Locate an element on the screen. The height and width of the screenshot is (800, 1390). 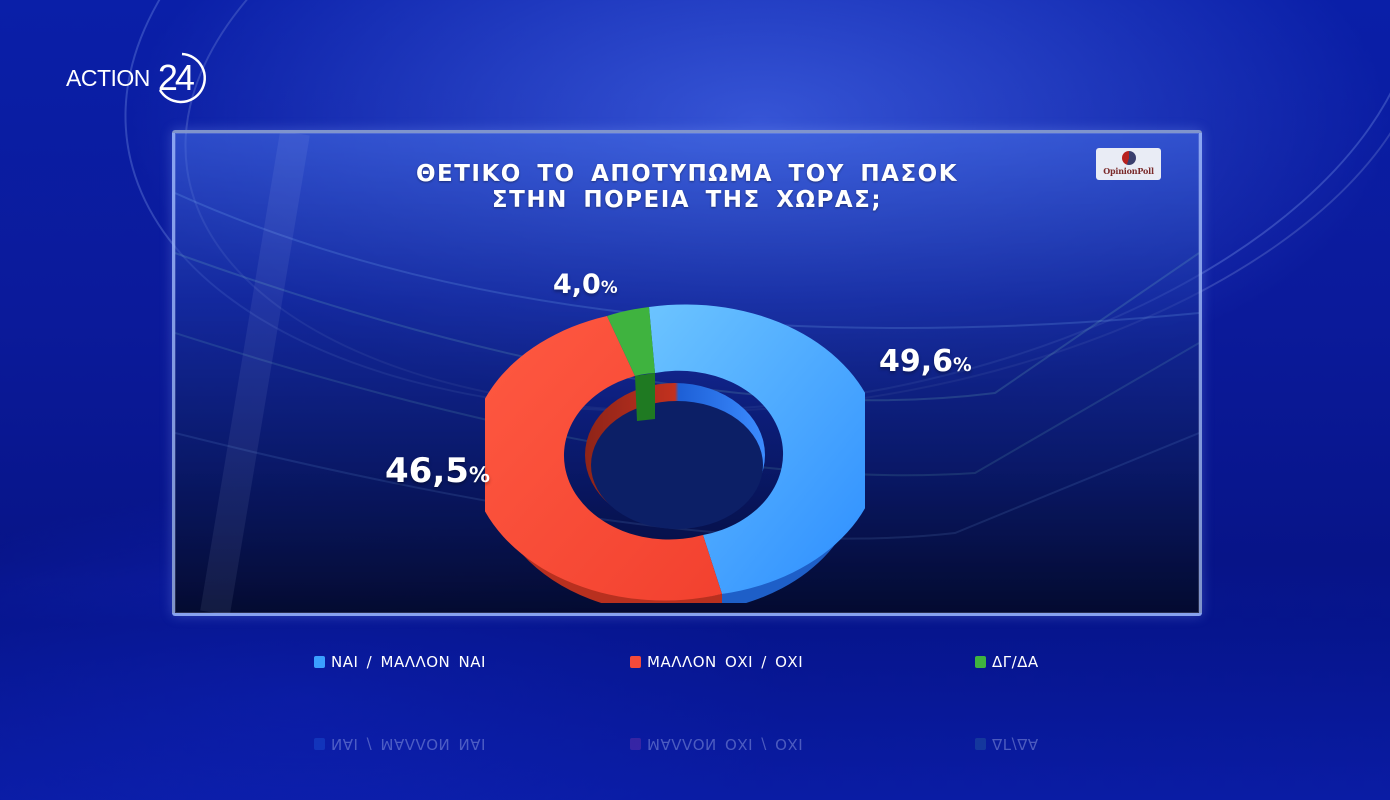
legend-label: ΝΑΙ / ΜΑΛΛΟΝ ΝΑΙ is located at coordinates (408, 662).